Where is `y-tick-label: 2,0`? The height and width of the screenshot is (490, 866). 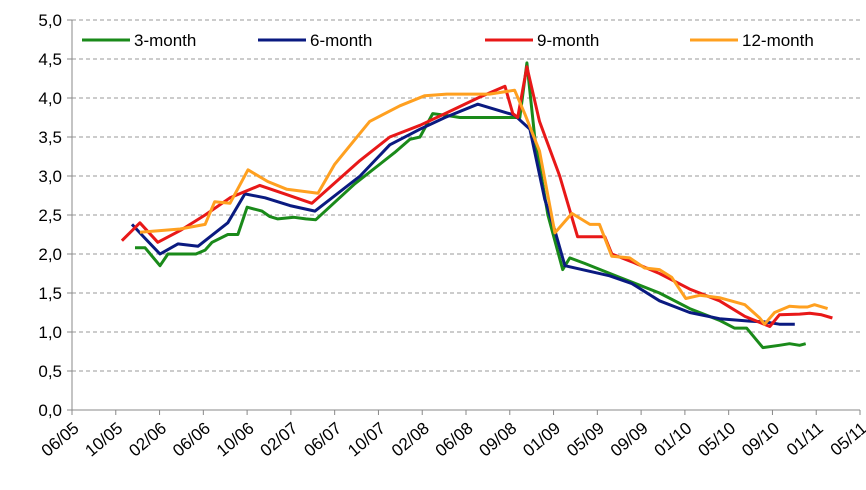 y-tick-label: 2,0 is located at coordinates (50, 254).